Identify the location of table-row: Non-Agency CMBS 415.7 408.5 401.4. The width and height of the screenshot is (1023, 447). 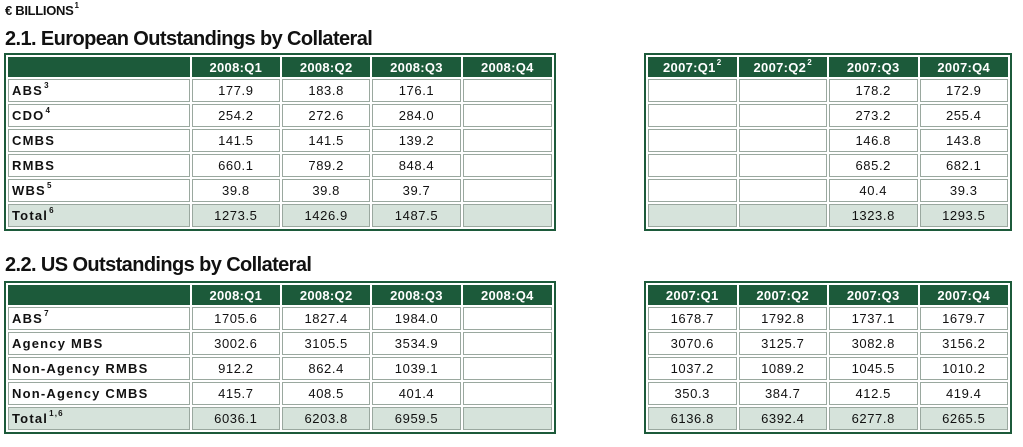
(280, 393).